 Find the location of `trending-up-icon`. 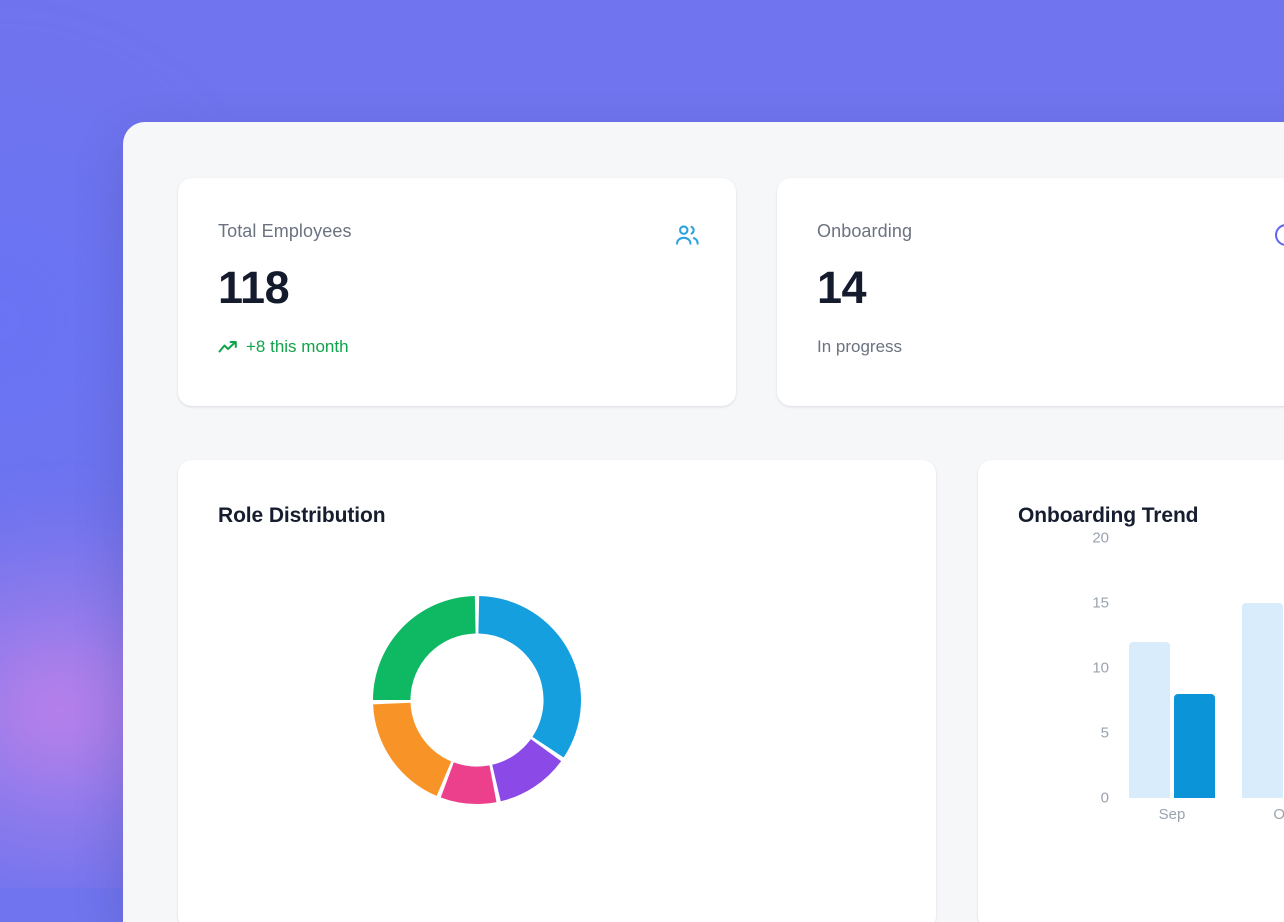

trending-up-icon is located at coordinates (228, 347).